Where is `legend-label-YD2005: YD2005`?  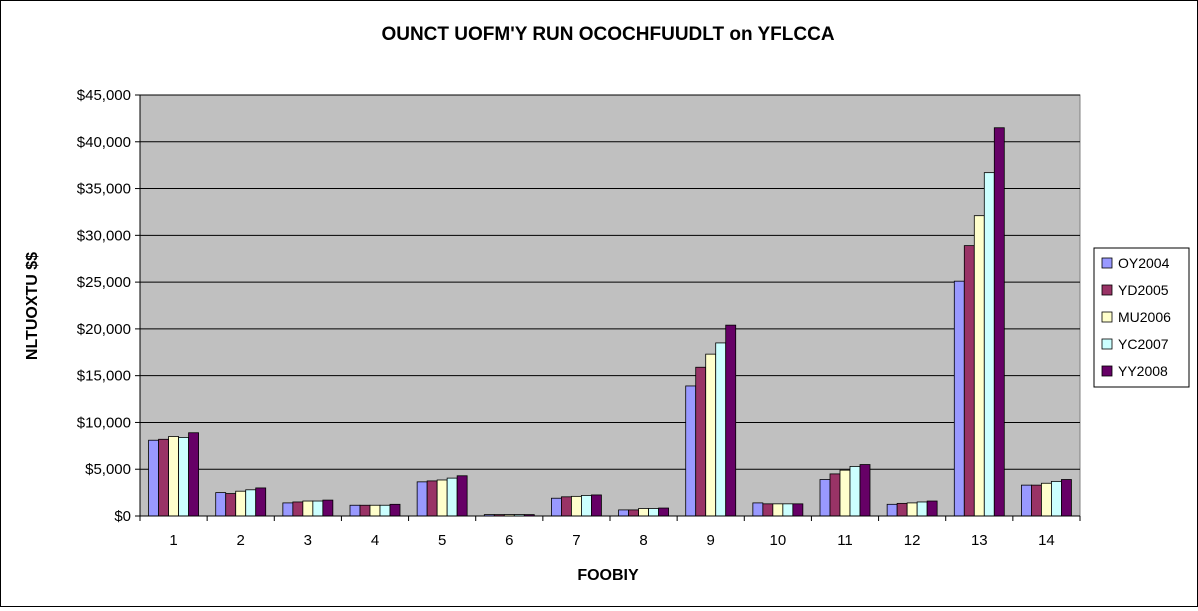
legend-label-YD2005: YD2005 is located at coordinates (1143, 290).